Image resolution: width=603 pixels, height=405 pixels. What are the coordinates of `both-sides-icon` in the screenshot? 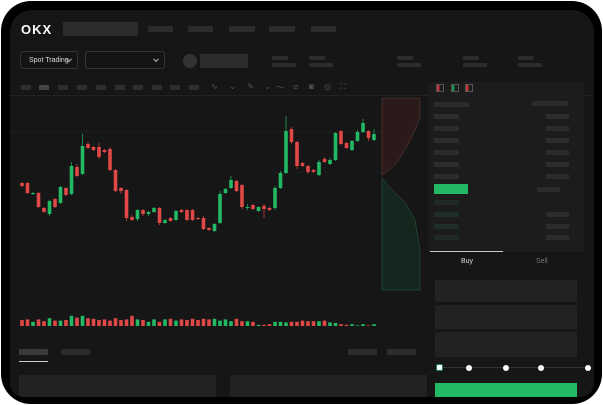 It's located at (440, 88).